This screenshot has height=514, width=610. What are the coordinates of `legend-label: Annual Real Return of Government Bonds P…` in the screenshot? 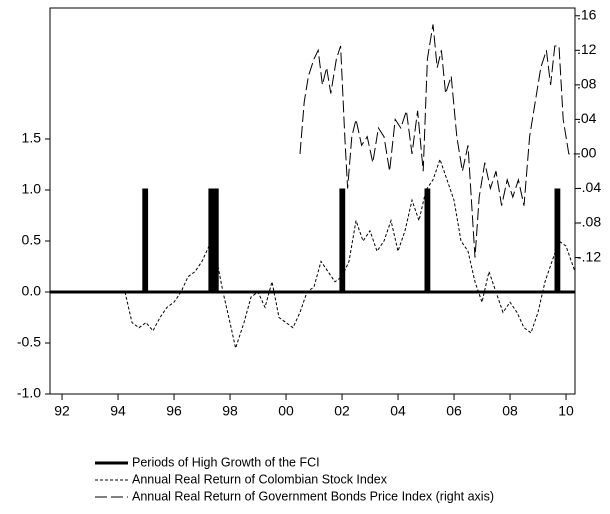 It's located at (313, 496).